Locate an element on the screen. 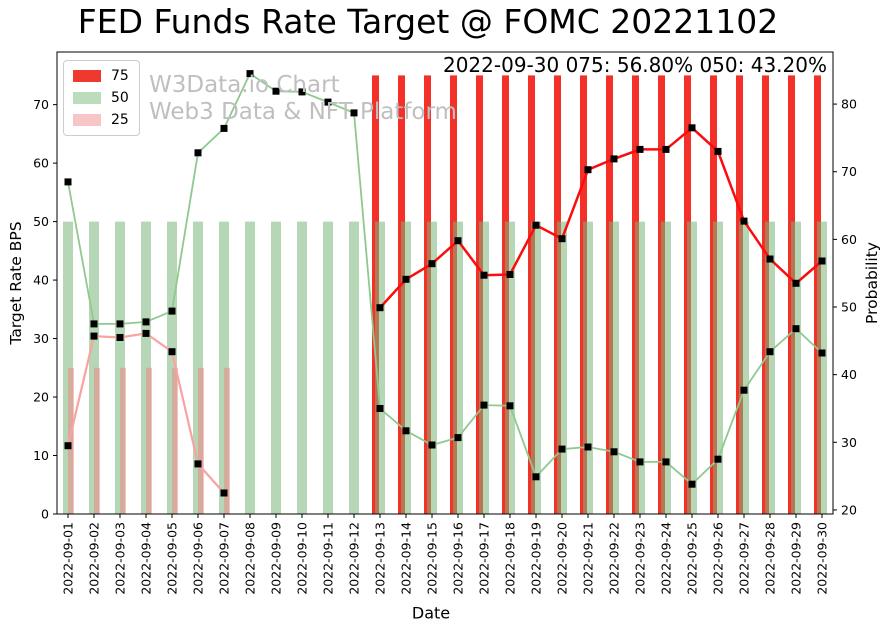  left-tick-label: 30 is located at coordinates (41, 338).